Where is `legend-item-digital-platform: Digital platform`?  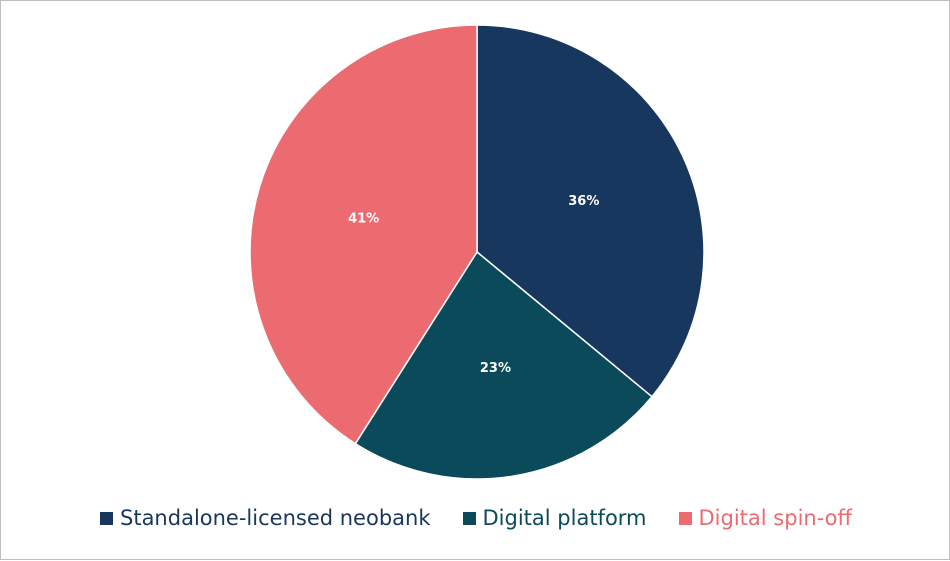 legend-item-digital-platform: Digital platform is located at coordinates (554, 518).